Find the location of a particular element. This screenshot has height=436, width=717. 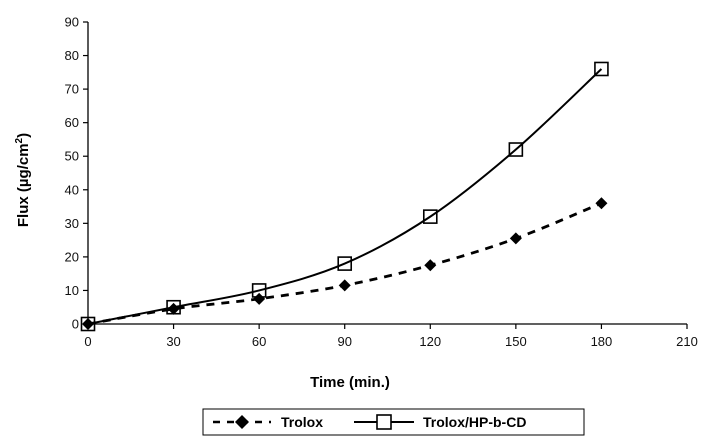

legend: Trolox Trolox/HP-b-CD is located at coordinates (393, 422).